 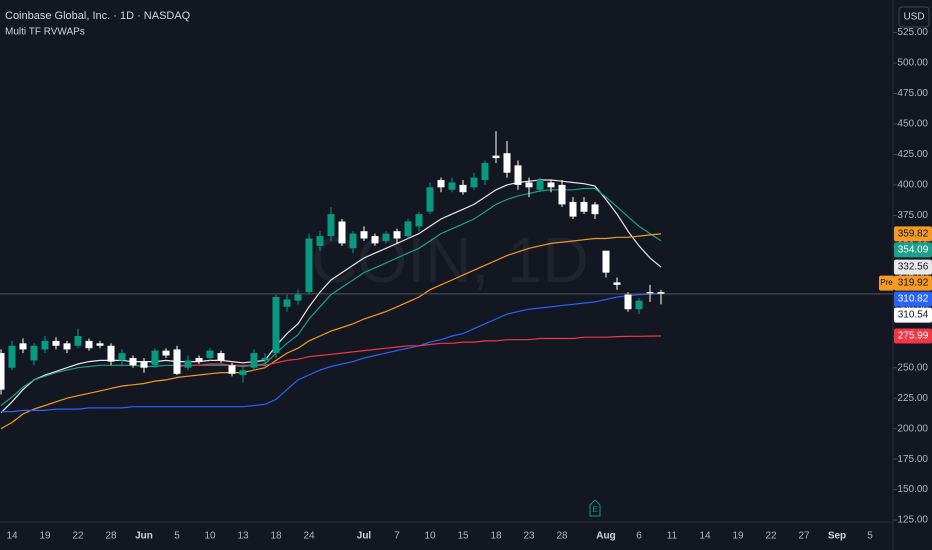 What do you see at coordinates (912, 124) in the screenshot?
I see `y-tick-label: 450.00` at bounding box center [912, 124].